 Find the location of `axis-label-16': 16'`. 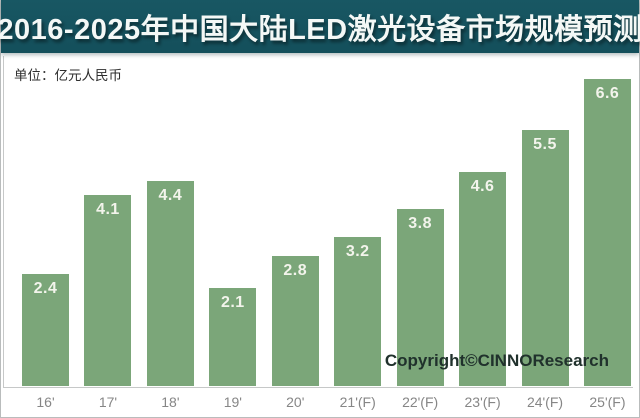

axis-label-16': 16' is located at coordinates (45, 402).